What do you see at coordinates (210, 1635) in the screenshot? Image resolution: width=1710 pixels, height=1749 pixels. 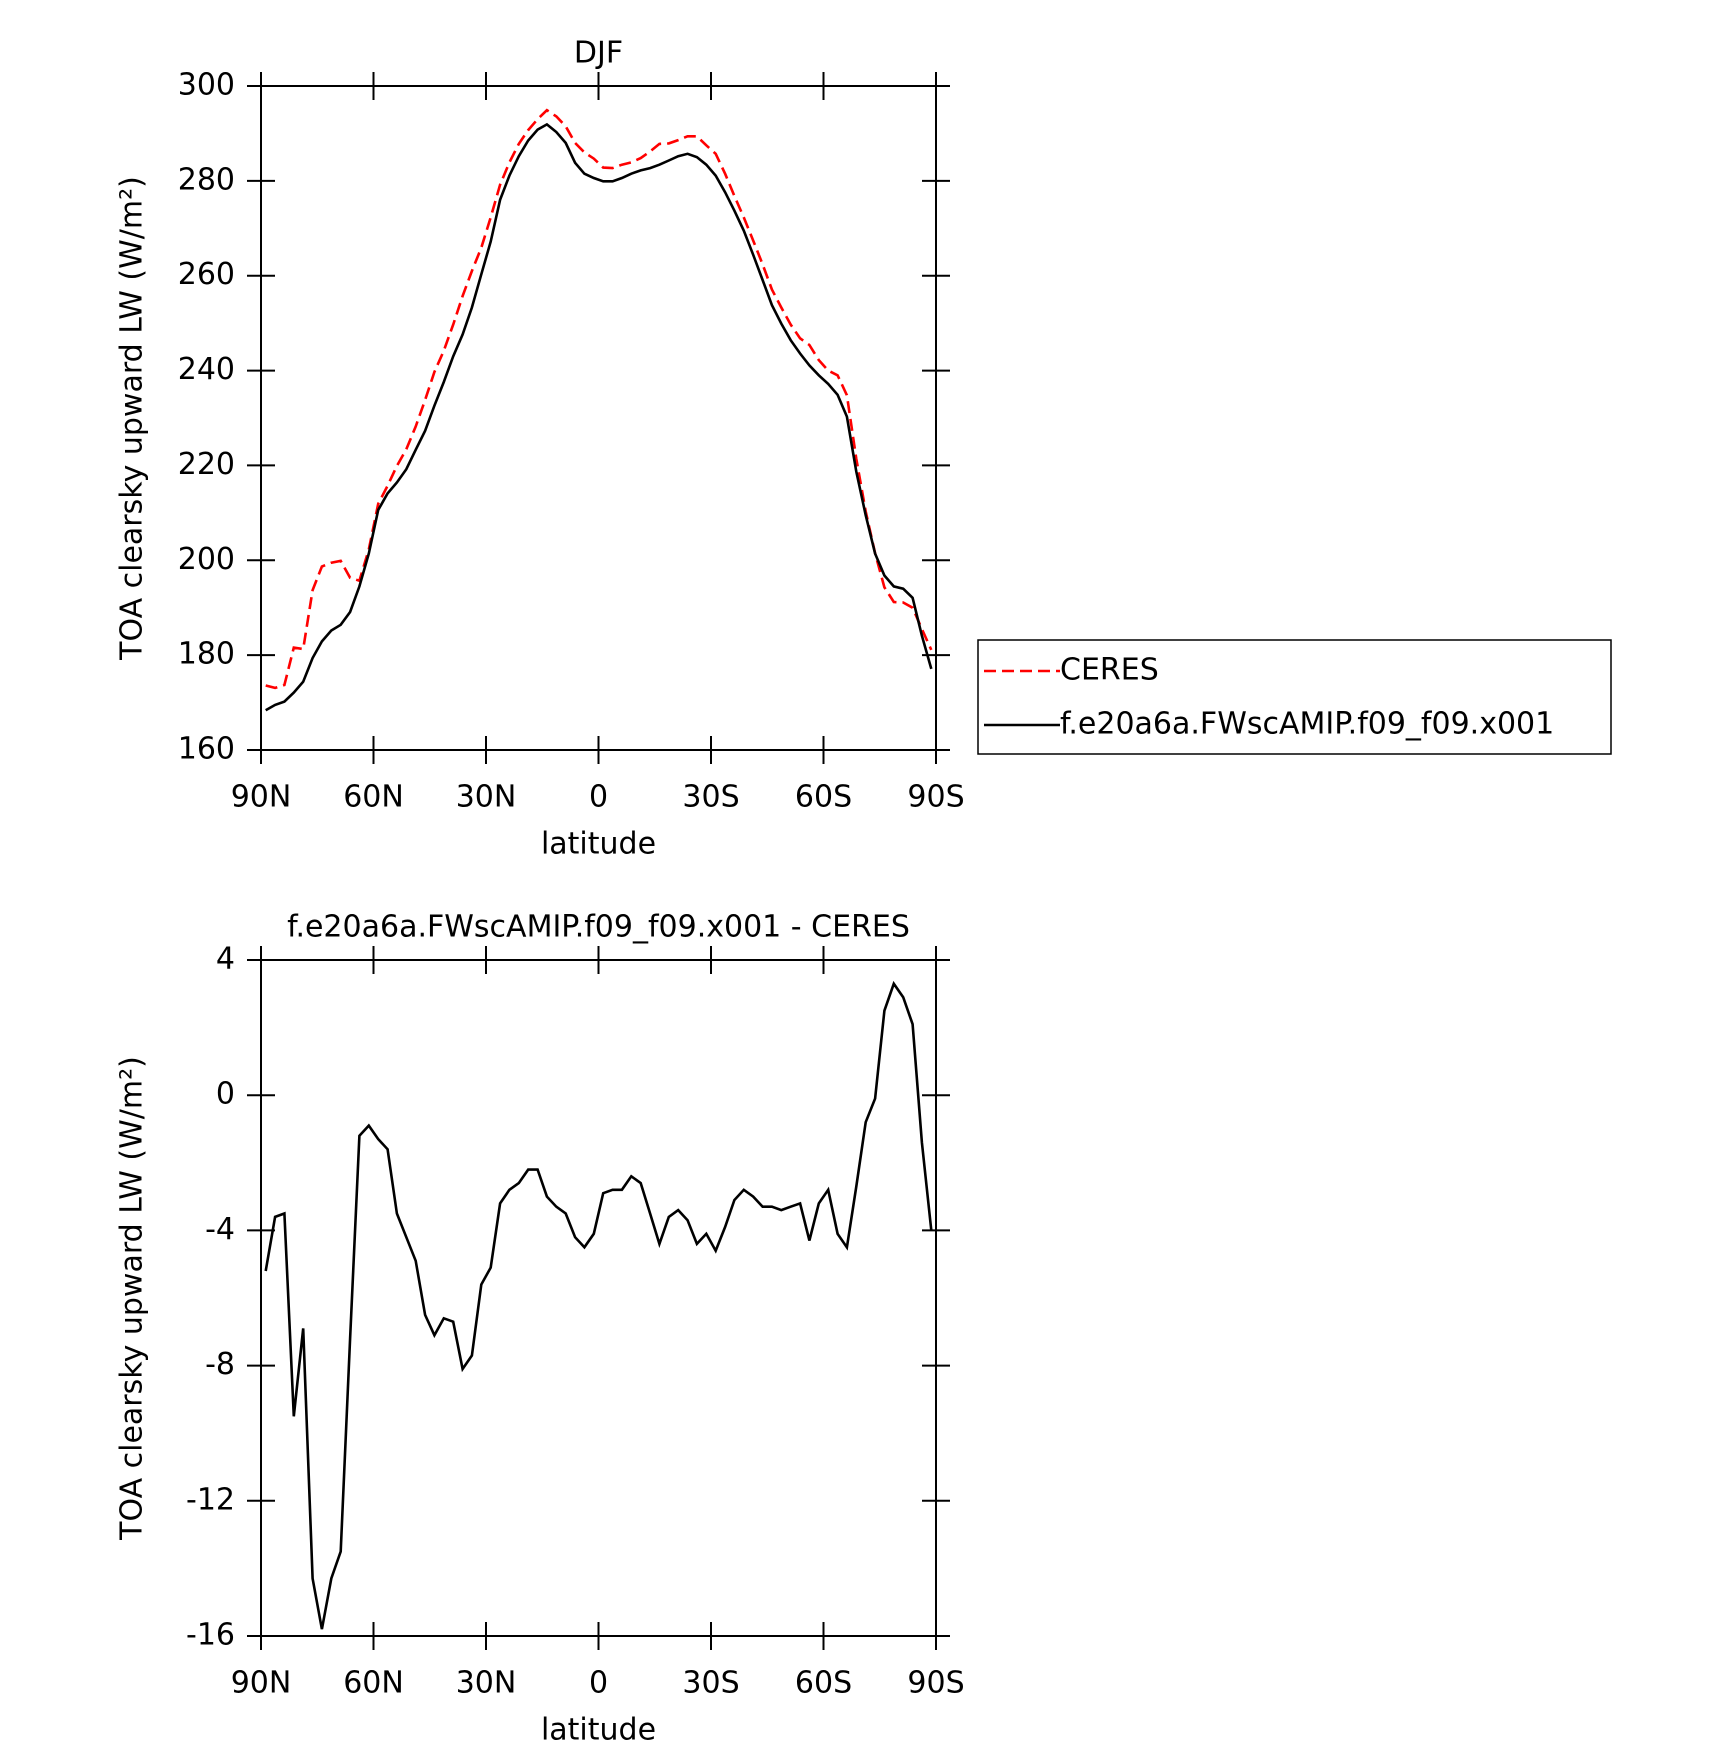 I see `y-tick-label: -16` at bounding box center [210, 1635].